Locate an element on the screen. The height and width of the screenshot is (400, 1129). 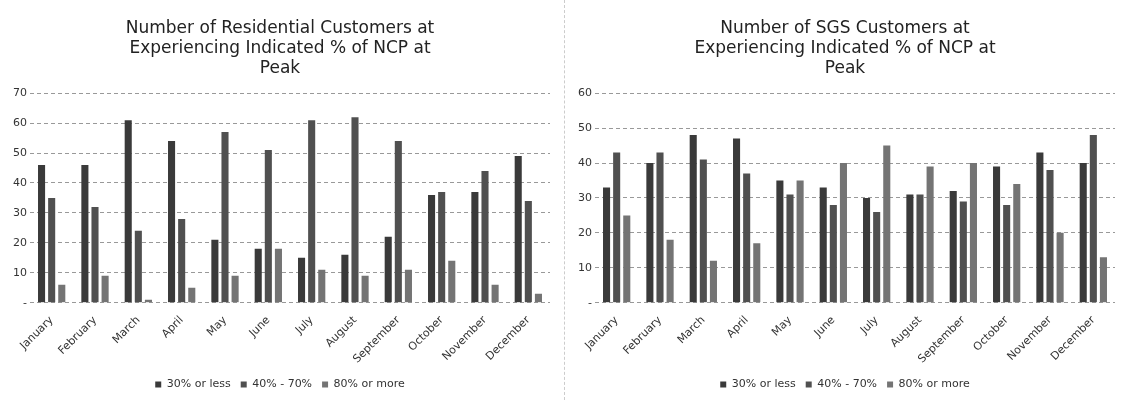
y-tick-label: 70 is located at coordinates (20, 93).